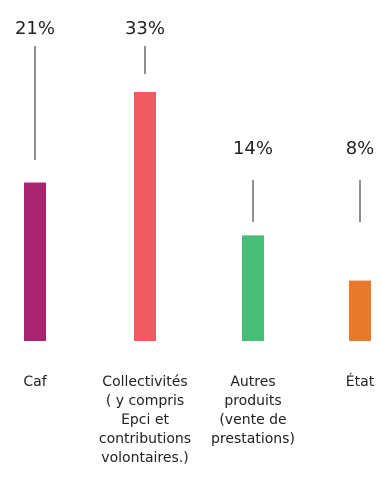 The image size is (382, 479). I want to click on category-label-line: État, so click(360, 381).